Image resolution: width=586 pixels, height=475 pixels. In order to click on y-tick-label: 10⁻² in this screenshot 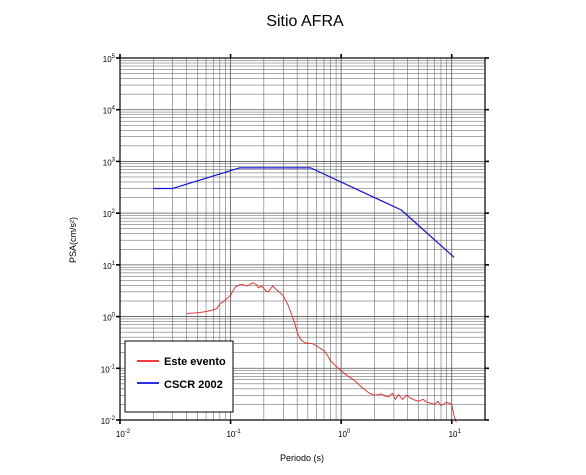, I will do `click(108, 421)`.